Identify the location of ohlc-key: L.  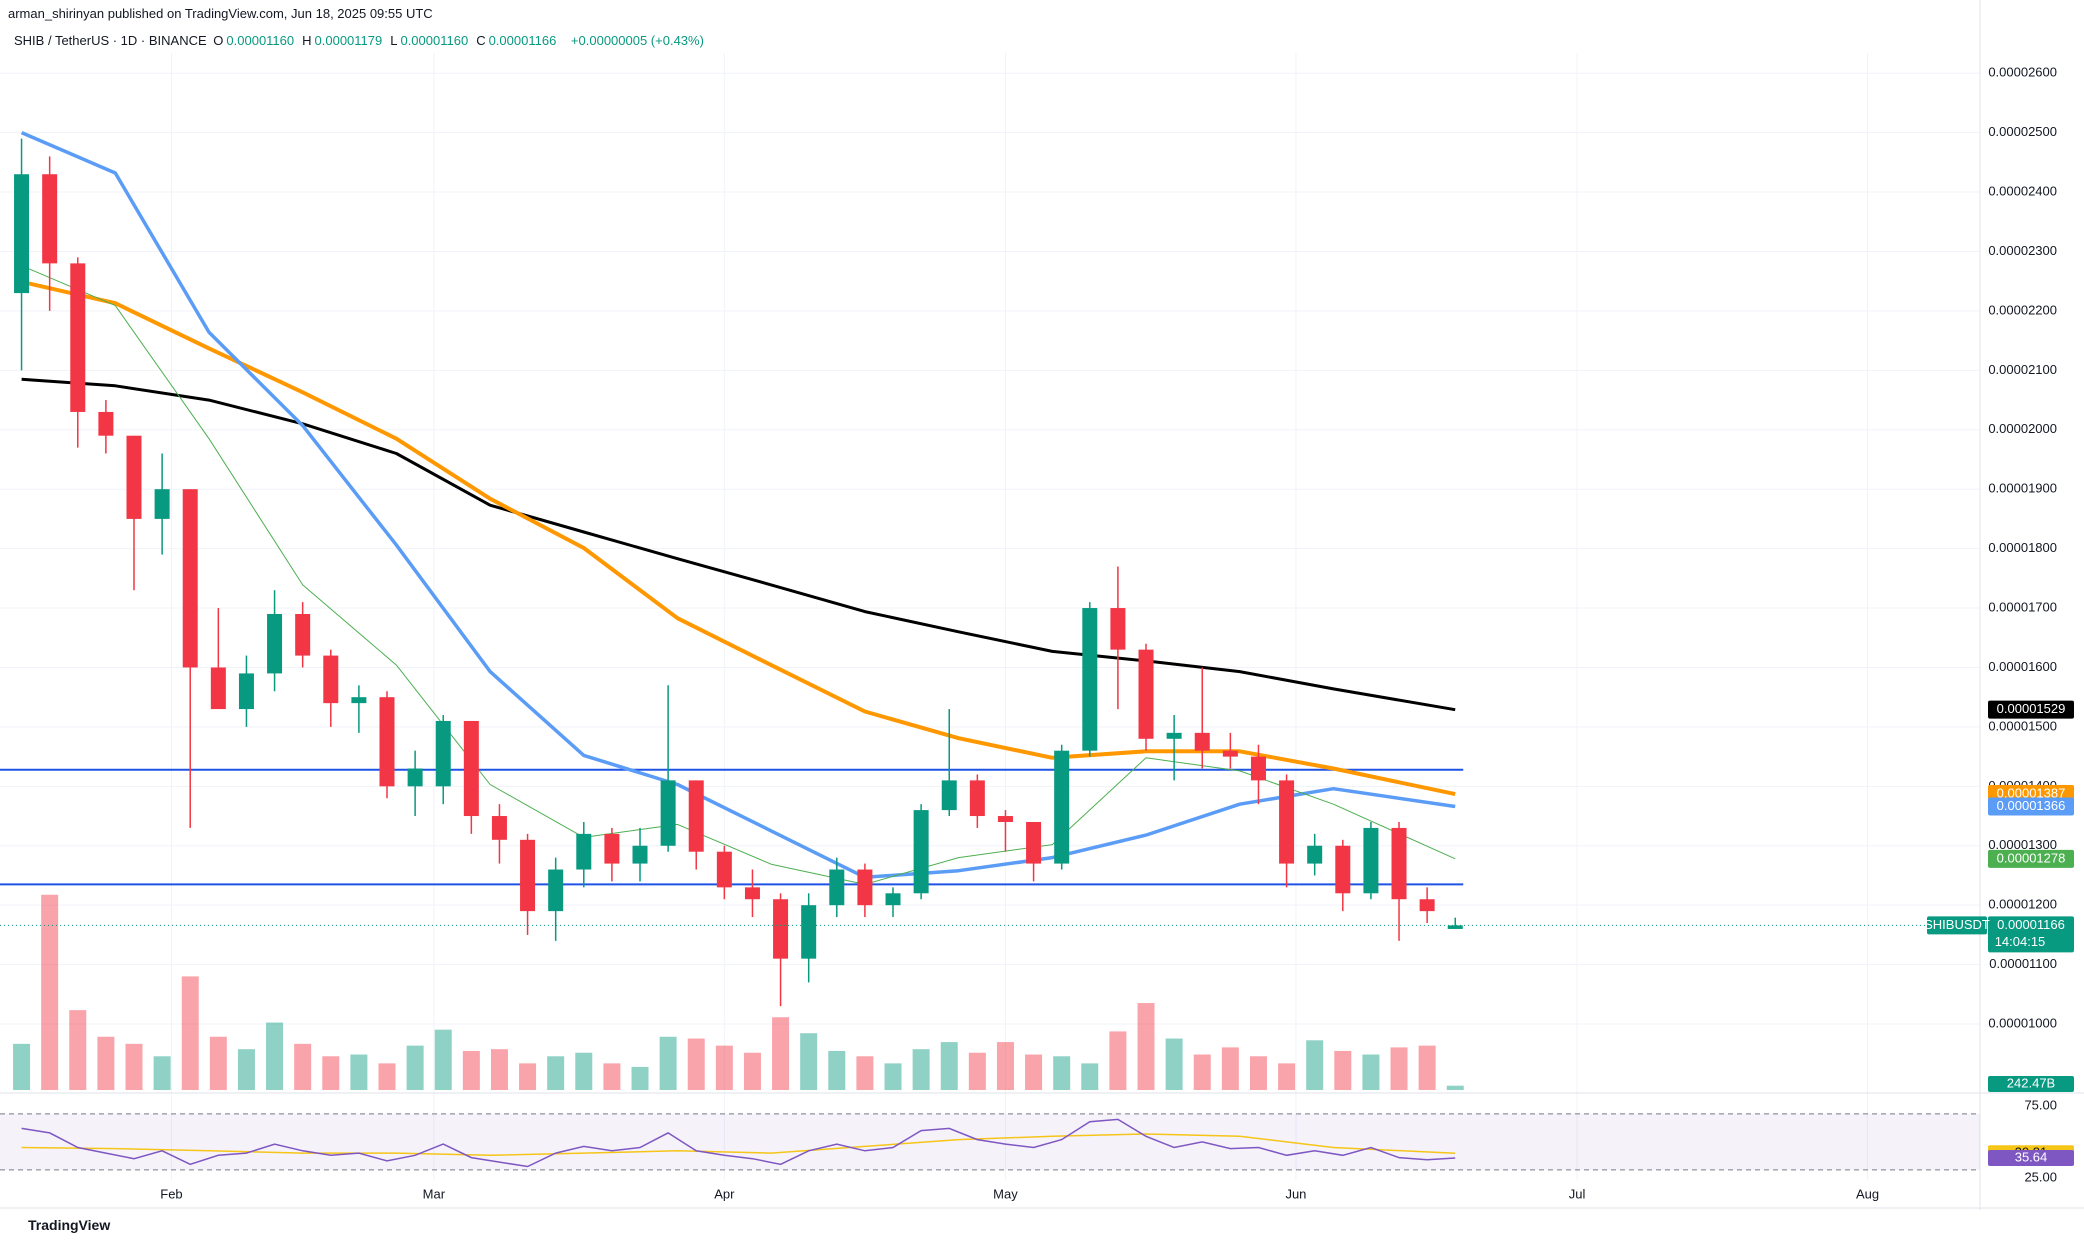
(394, 40).